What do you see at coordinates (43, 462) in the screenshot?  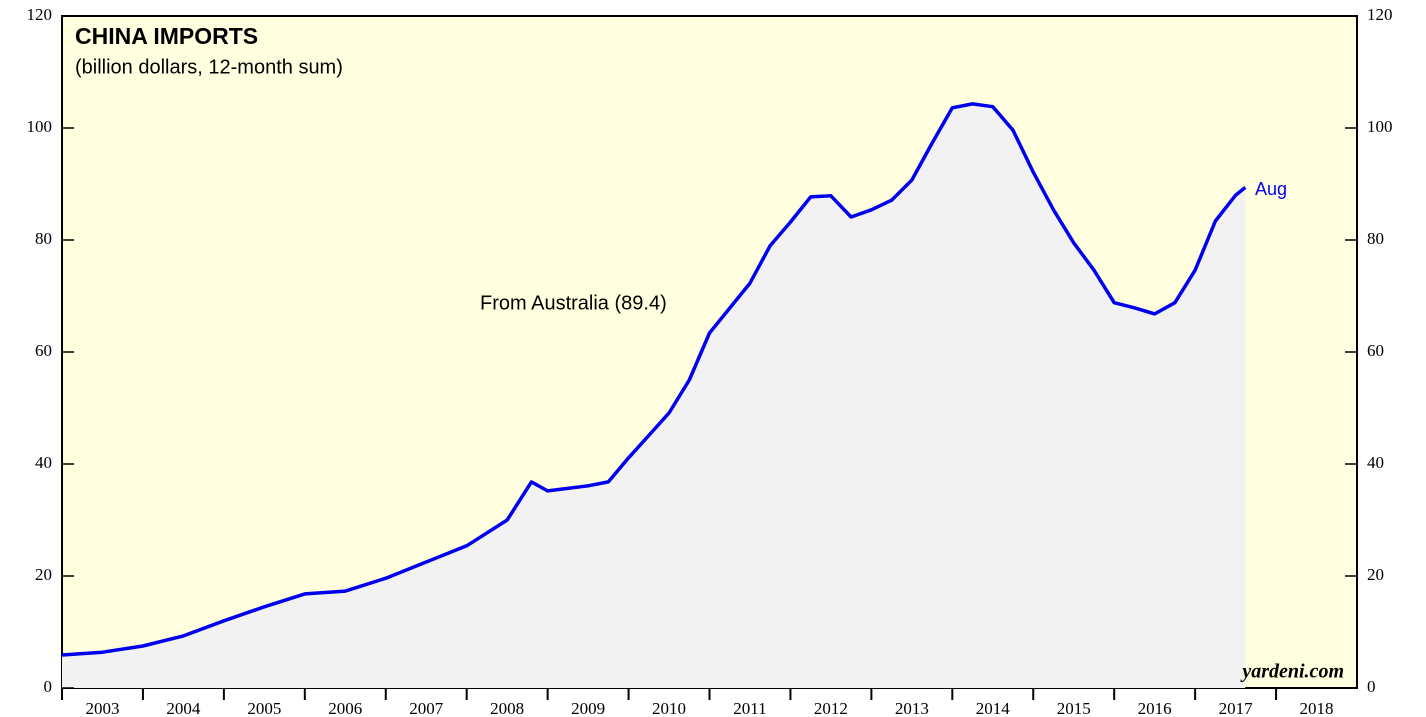 I see `y-tick-label: 40` at bounding box center [43, 462].